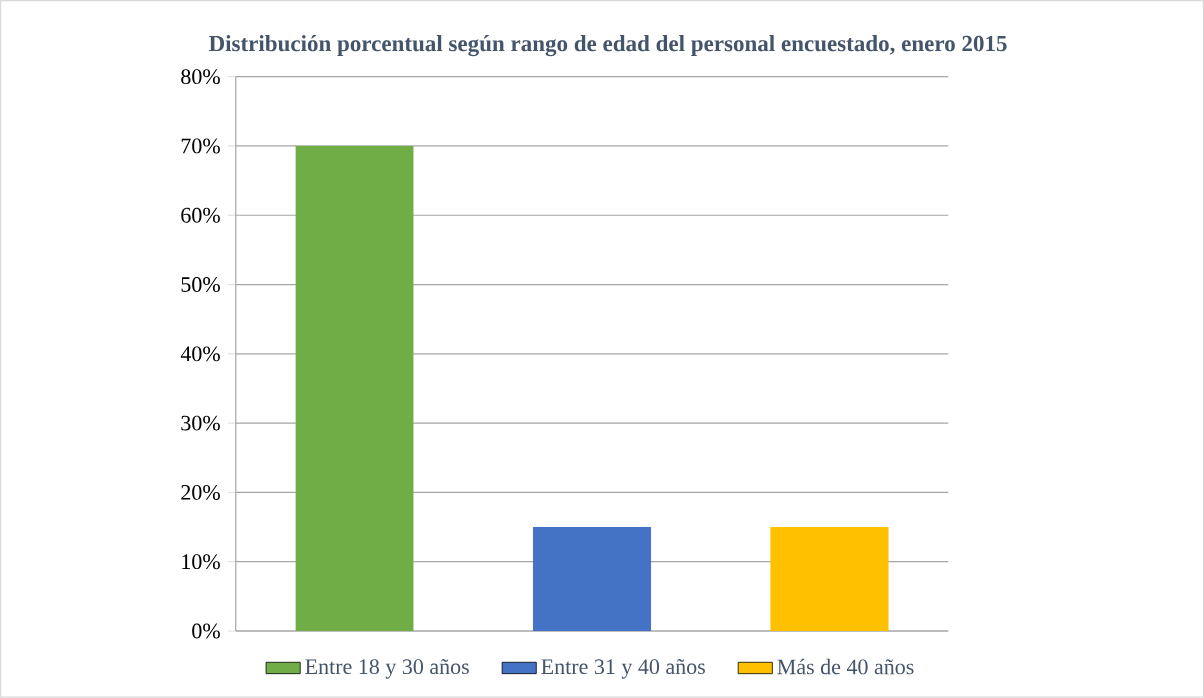  What do you see at coordinates (200, 354) in the screenshot?
I see `y-tick-label: 40%` at bounding box center [200, 354].